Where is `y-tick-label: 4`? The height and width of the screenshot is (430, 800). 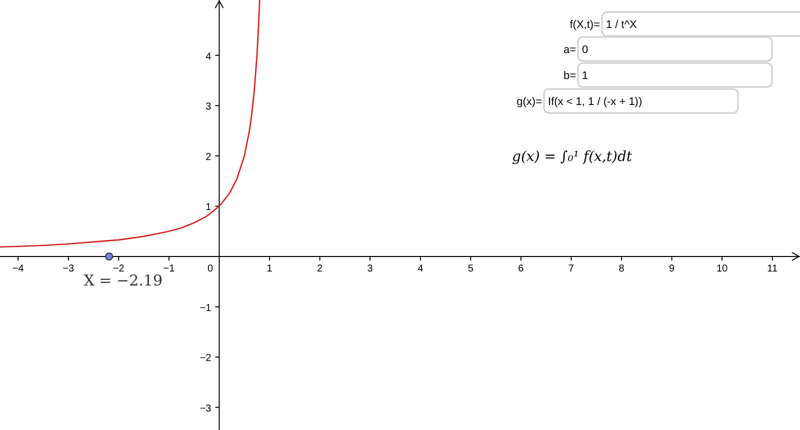 y-tick-label: 4 is located at coordinates (209, 56).